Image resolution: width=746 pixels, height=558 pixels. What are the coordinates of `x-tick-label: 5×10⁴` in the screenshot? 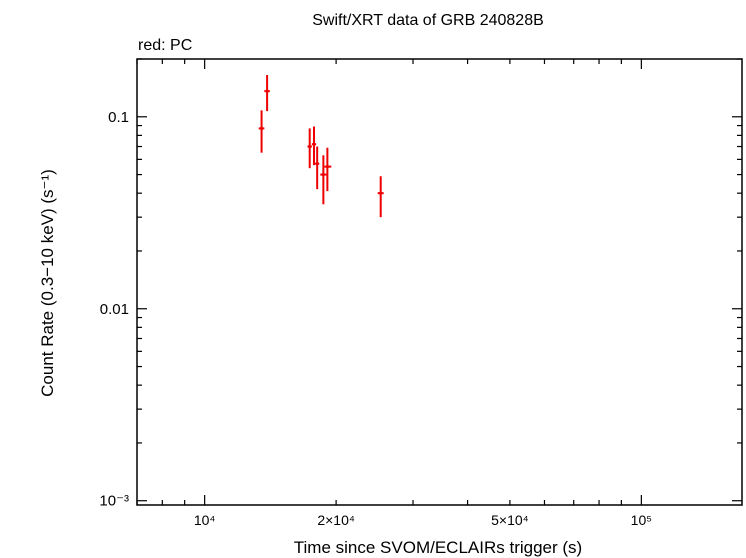 It's located at (510, 520).